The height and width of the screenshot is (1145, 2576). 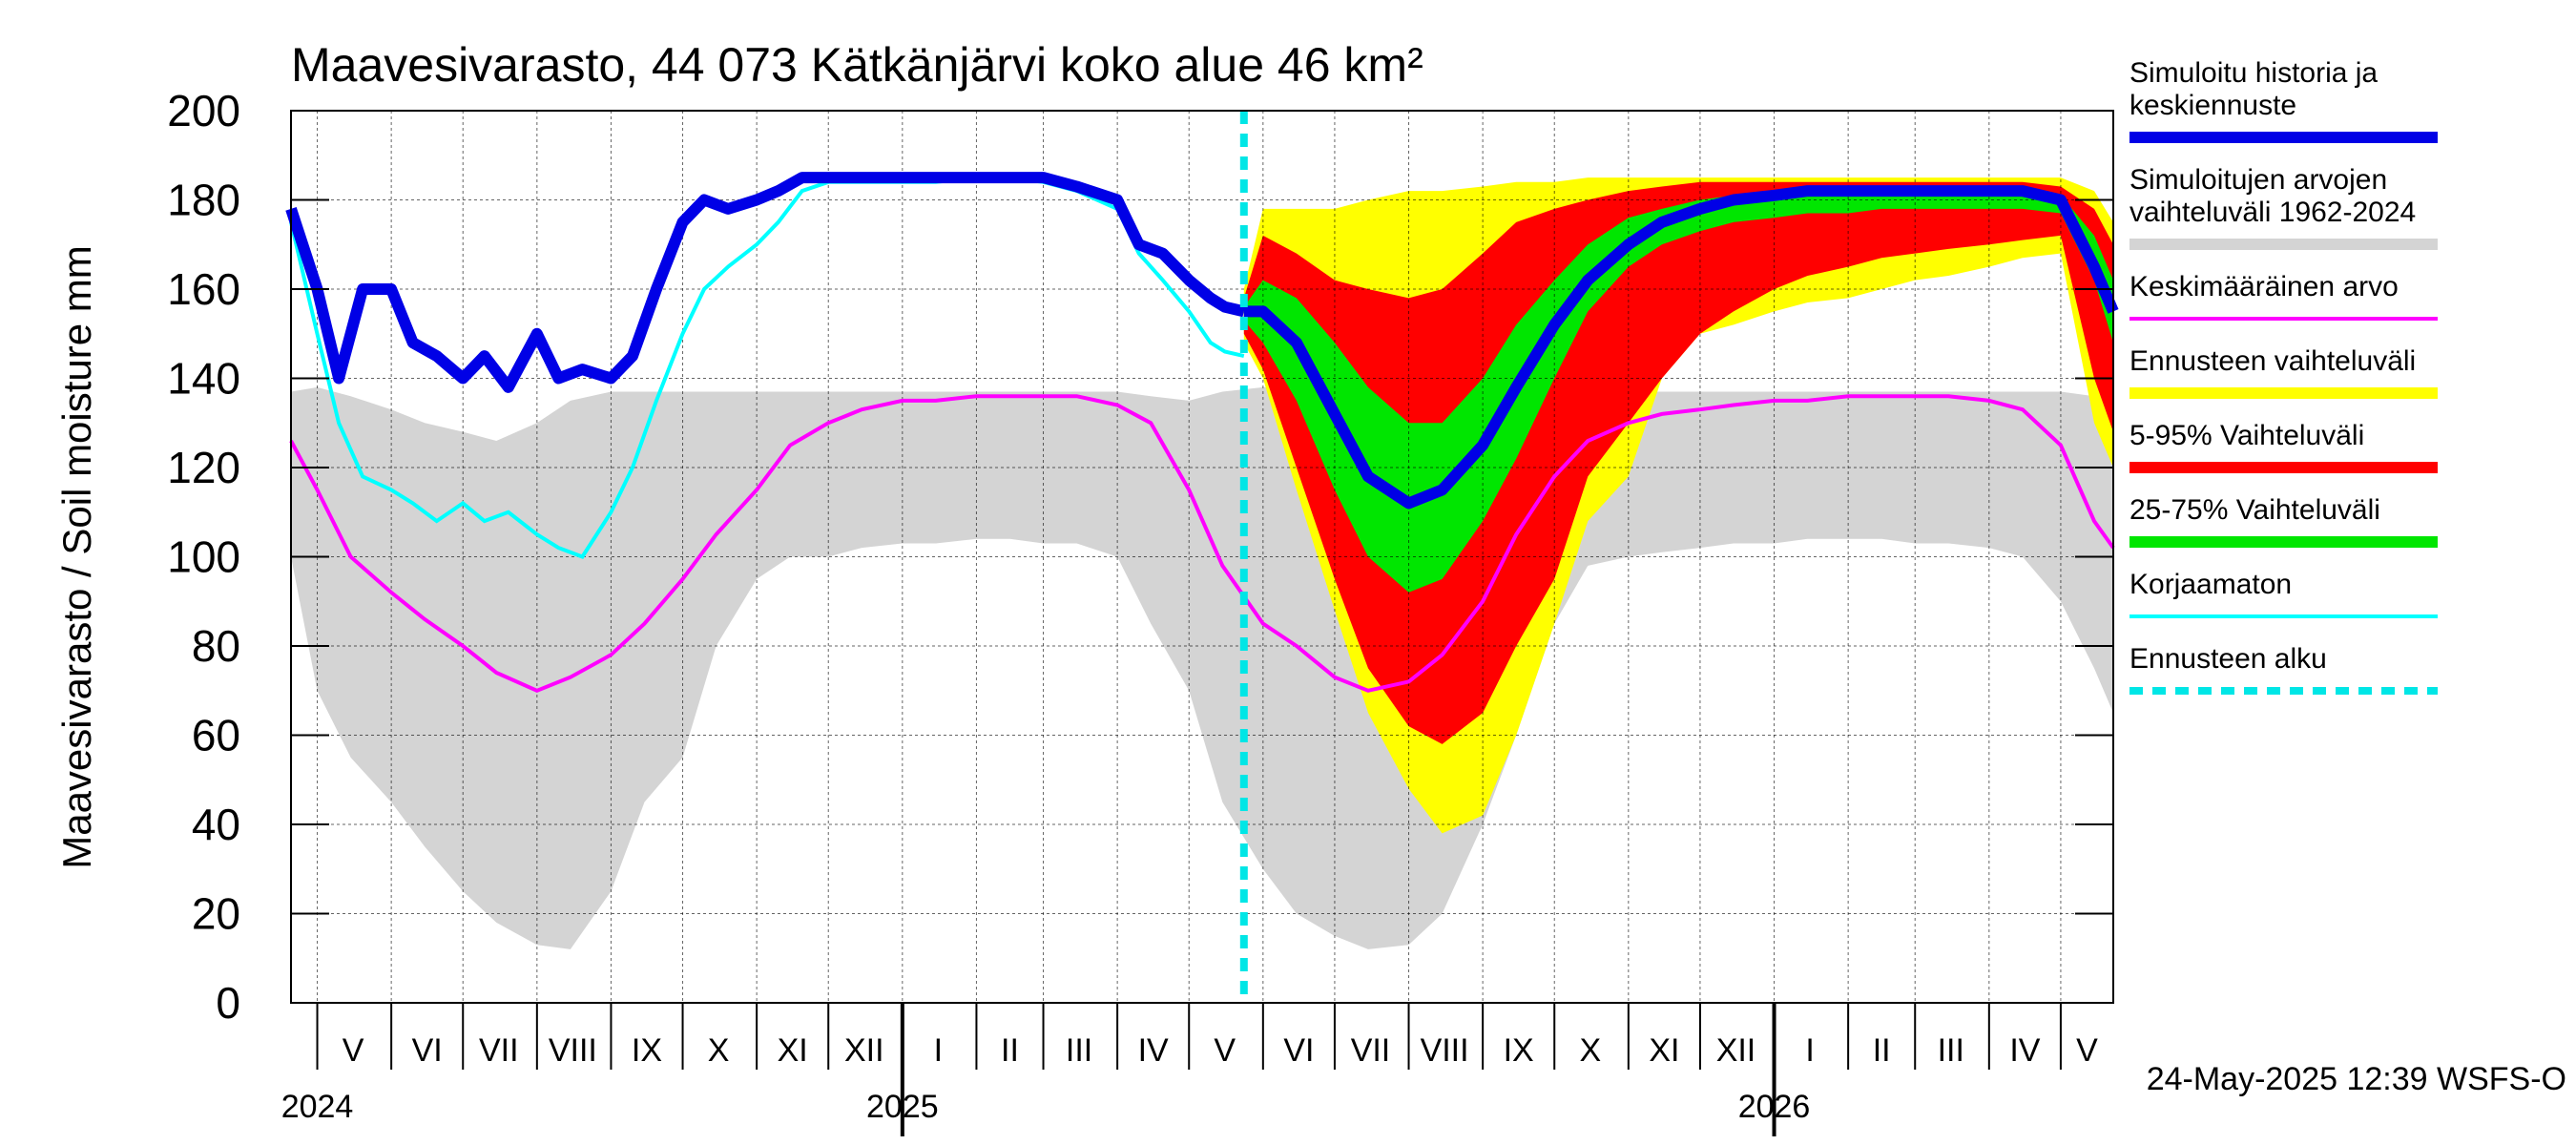 I want to click on y-tick-label: 140, so click(x=203, y=379).